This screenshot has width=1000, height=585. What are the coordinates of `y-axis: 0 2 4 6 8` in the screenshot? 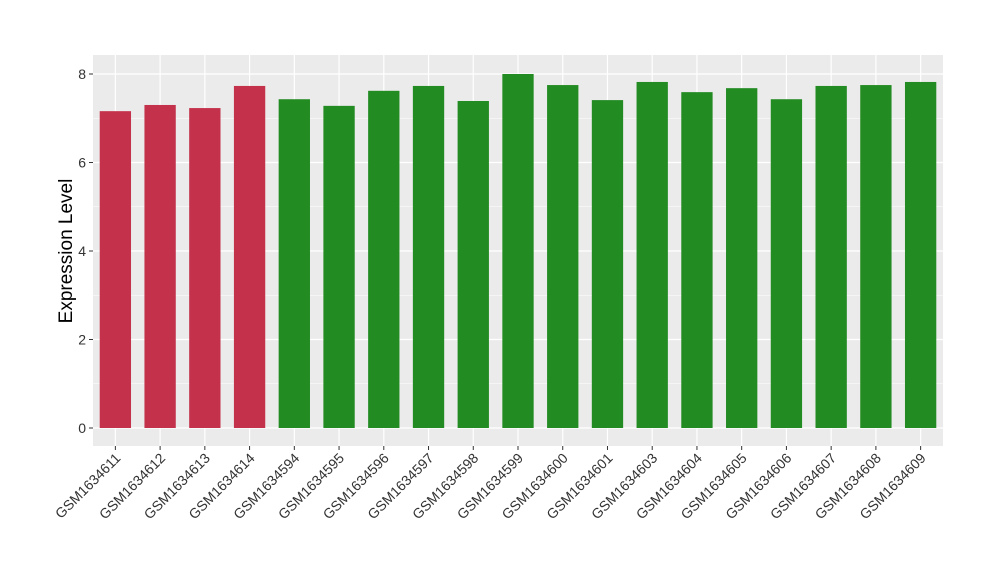 It's located at (85, 251).